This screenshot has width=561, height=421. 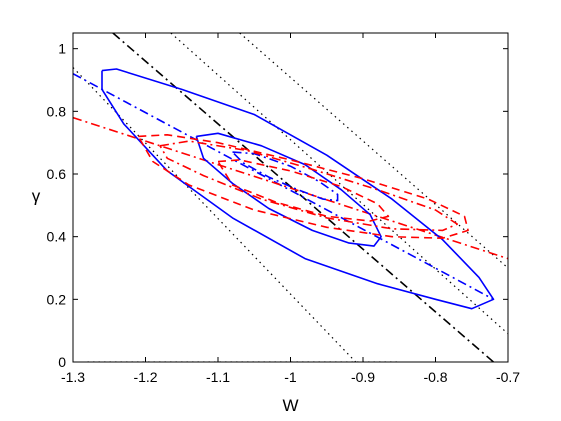 What do you see at coordinates (57, 111) in the screenshot?
I see `y-tick-label: 0.8` at bounding box center [57, 111].